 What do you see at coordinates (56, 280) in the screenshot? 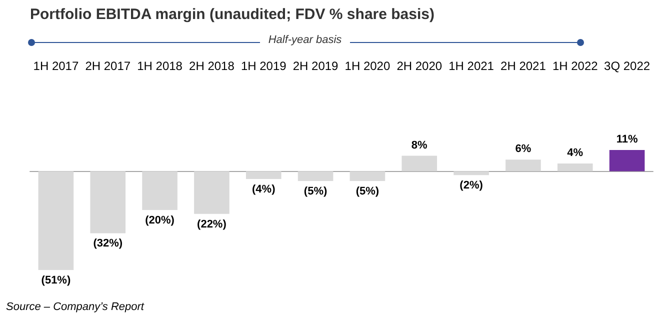
I see `data-label: (51%)` at bounding box center [56, 280].